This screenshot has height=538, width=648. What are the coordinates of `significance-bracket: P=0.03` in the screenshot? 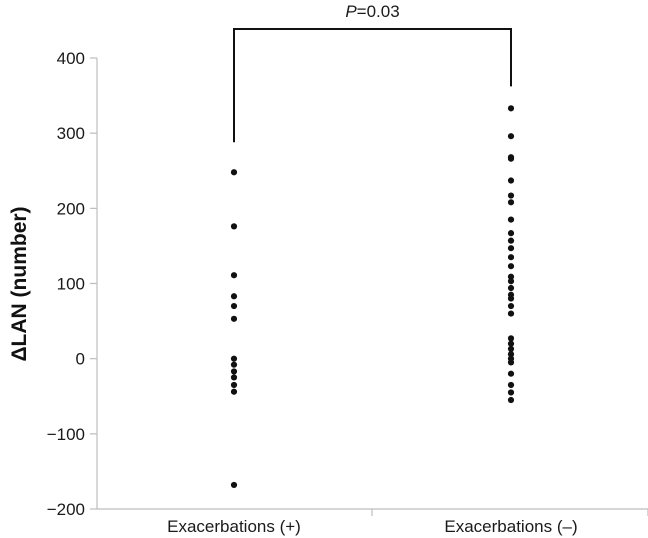 It's located at (372, 72).